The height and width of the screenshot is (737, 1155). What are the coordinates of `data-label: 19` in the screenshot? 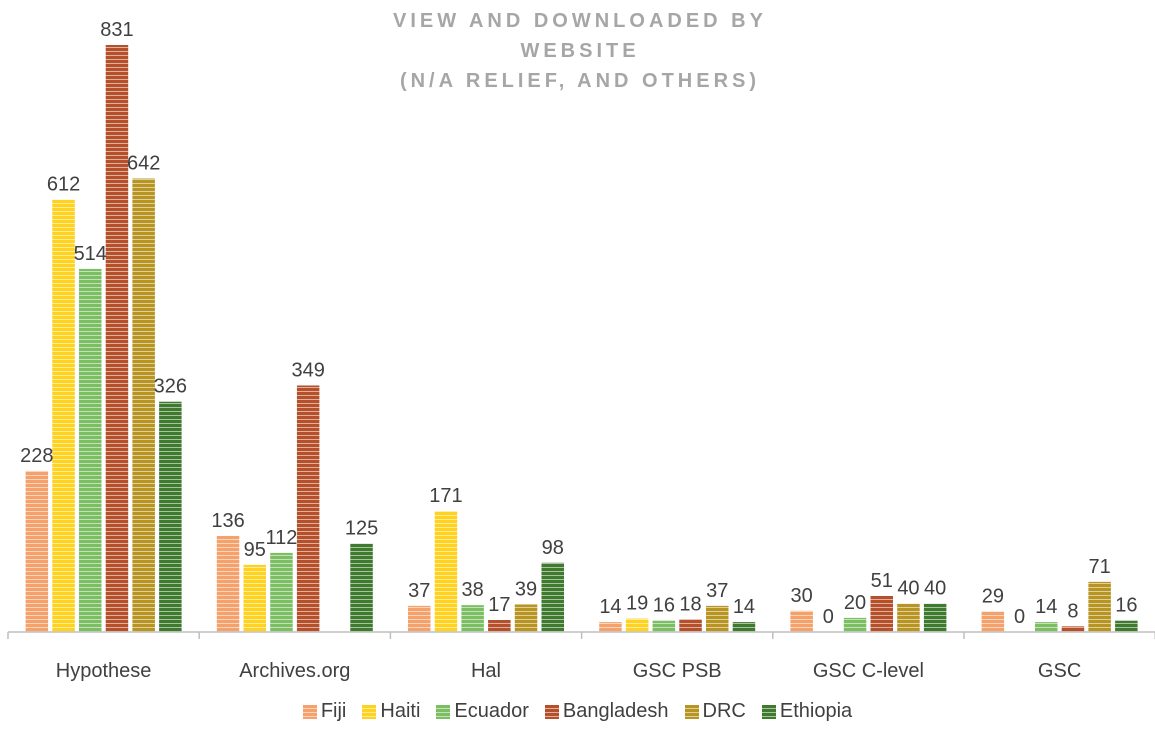 It's located at (637, 604).